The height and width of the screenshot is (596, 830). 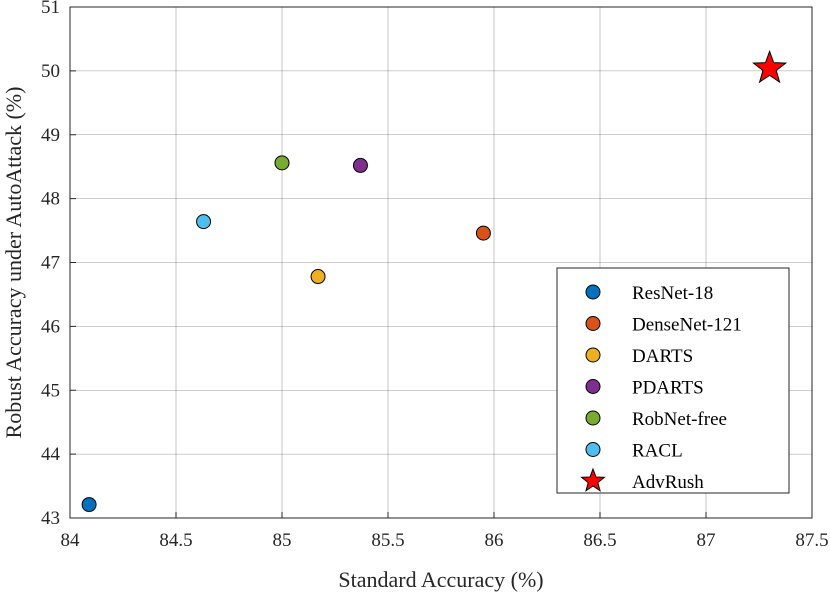 What do you see at coordinates (50, 326) in the screenshot?
I see `y-tick-label: 46` at bounding box center [50, 326].